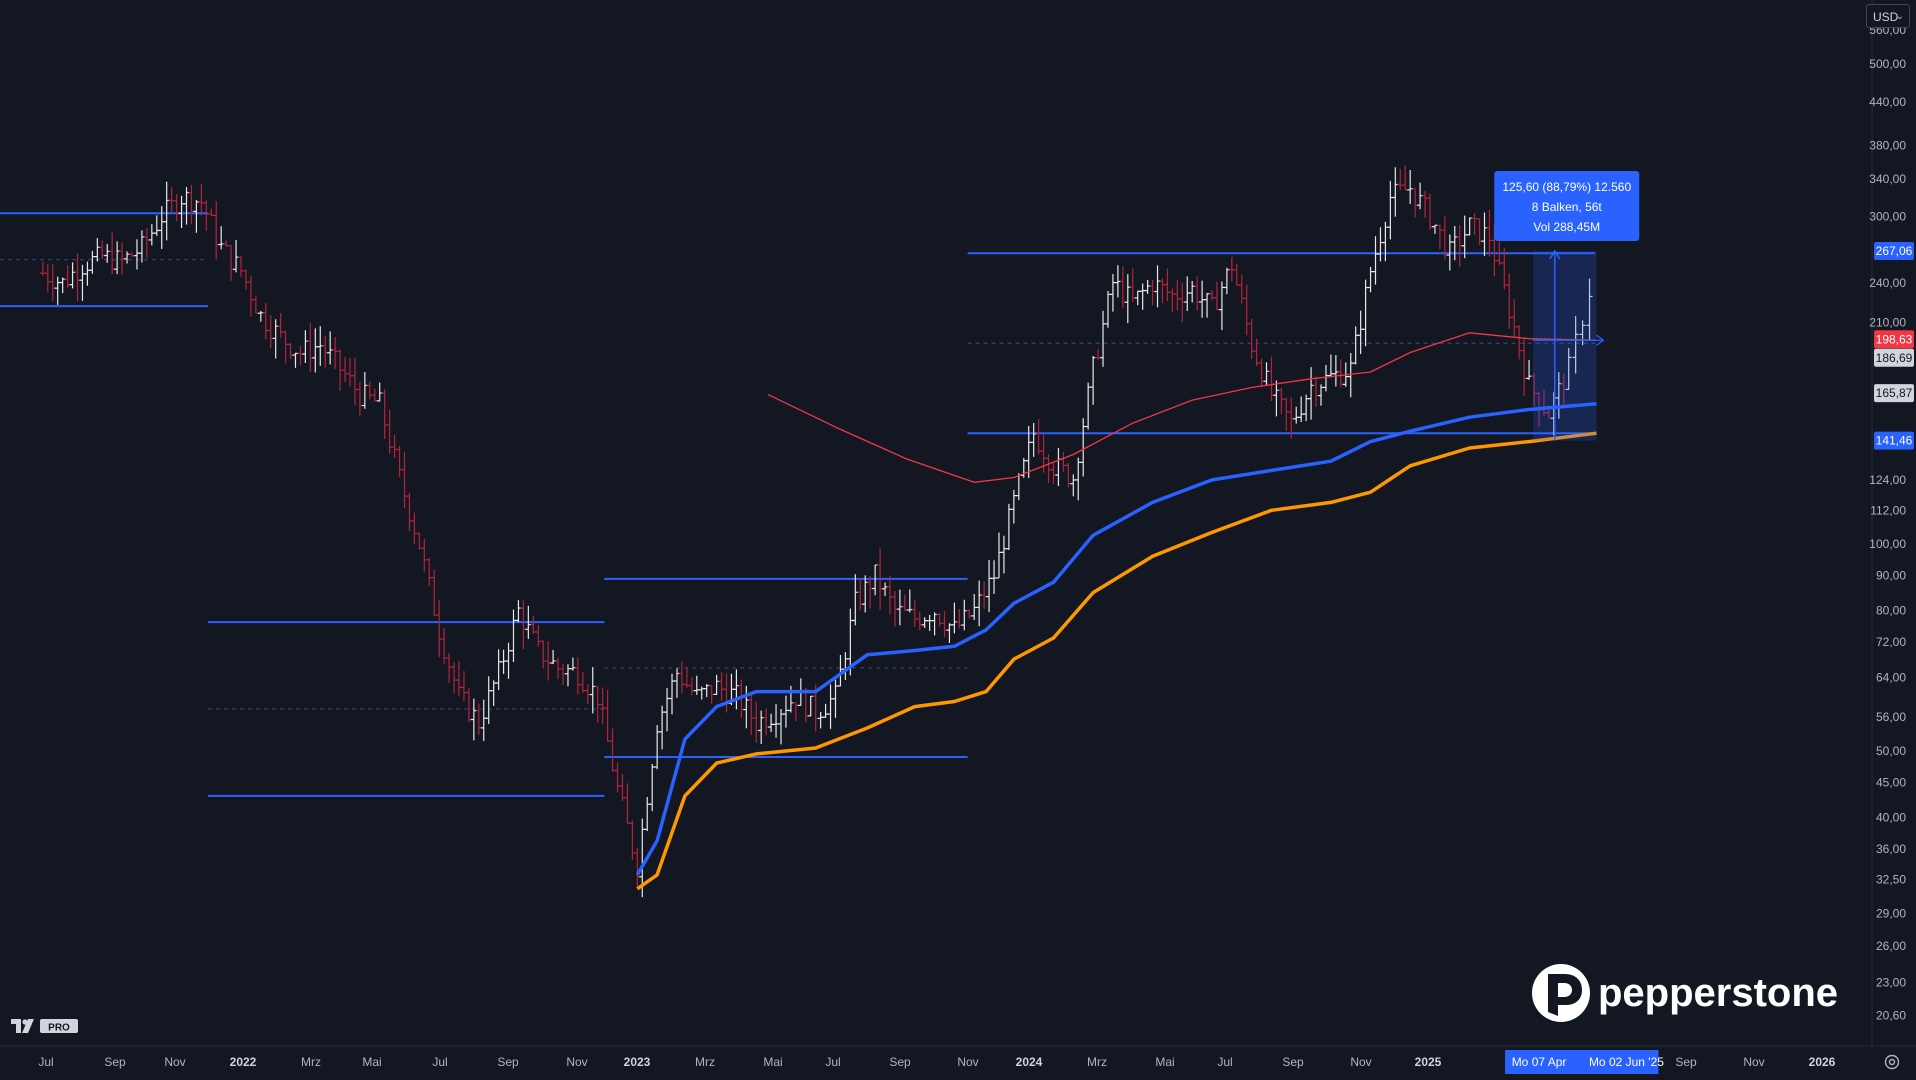 Image resolution: width=1916 pixels, height=1080 pixels. Describe the element at coordinates (1887, 480) in the screenshot. I see `price-axis-tick-label: 124,00` at that location.